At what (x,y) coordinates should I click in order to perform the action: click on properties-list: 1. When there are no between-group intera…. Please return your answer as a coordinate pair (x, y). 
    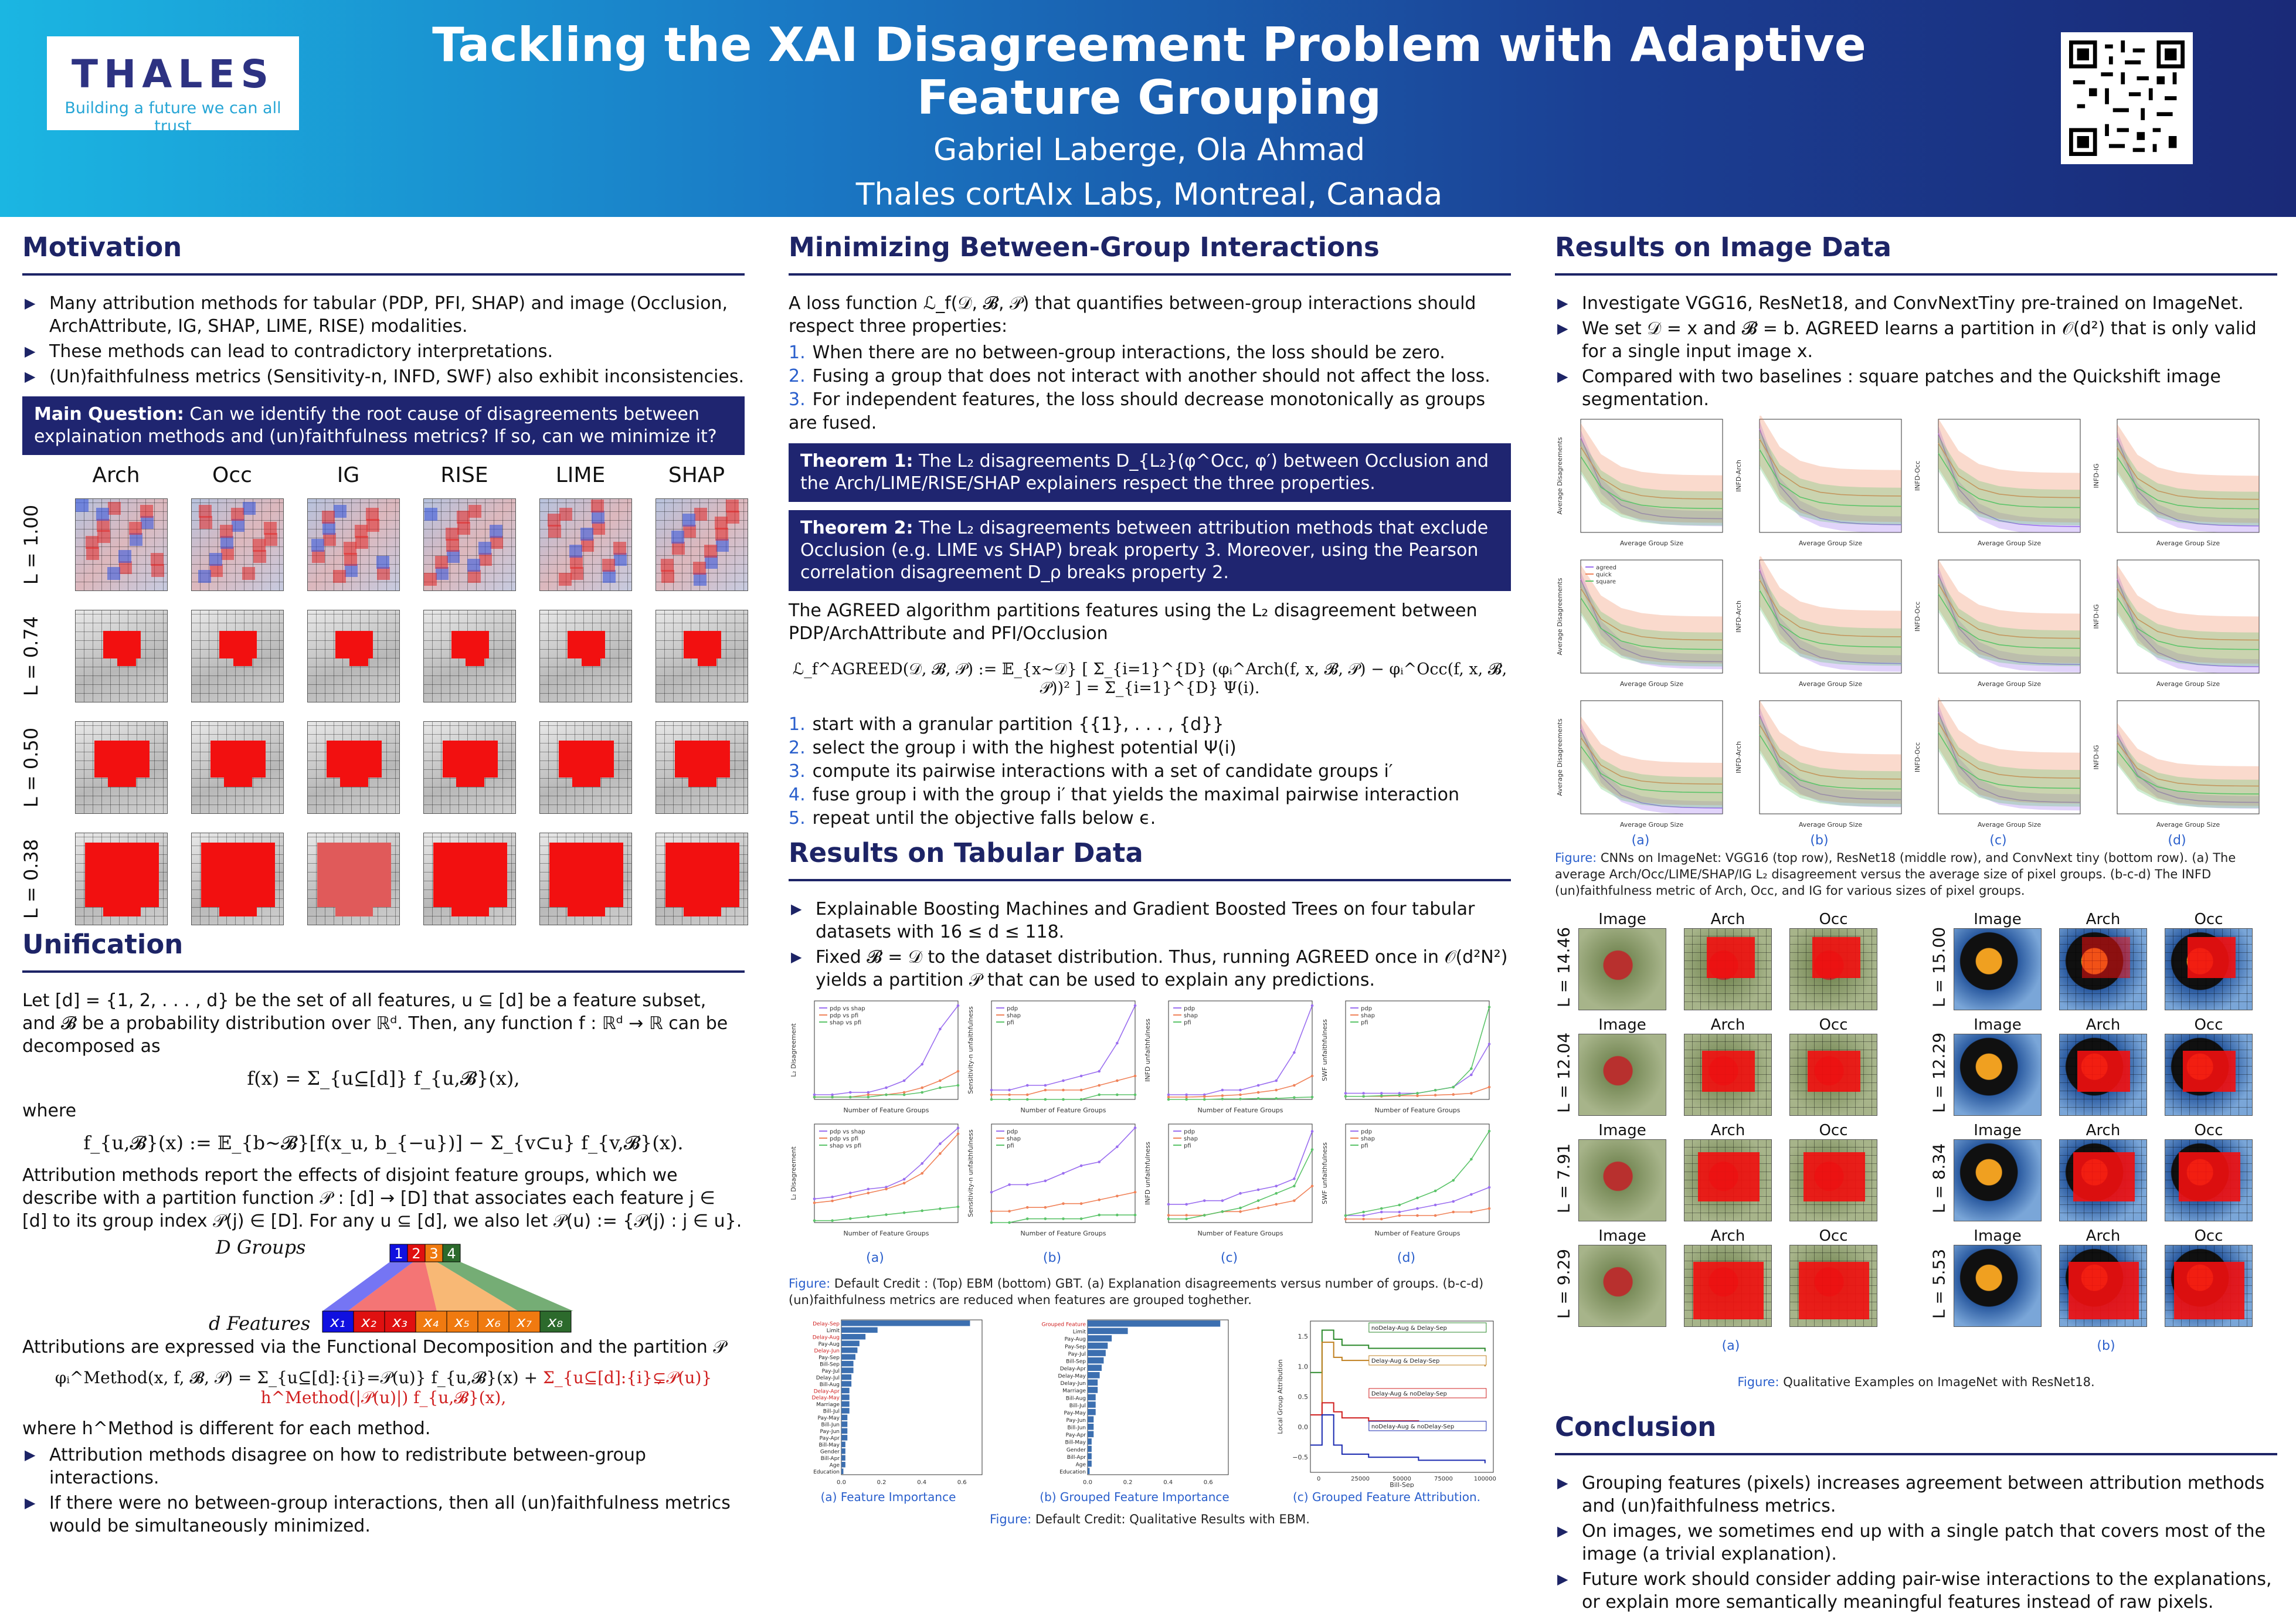
    Looking at the image, I should click on (1150, 388).